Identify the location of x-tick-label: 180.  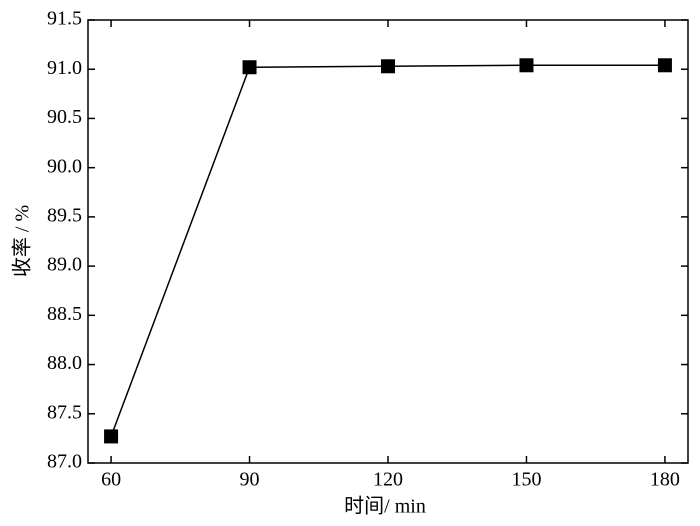
(665, 480).